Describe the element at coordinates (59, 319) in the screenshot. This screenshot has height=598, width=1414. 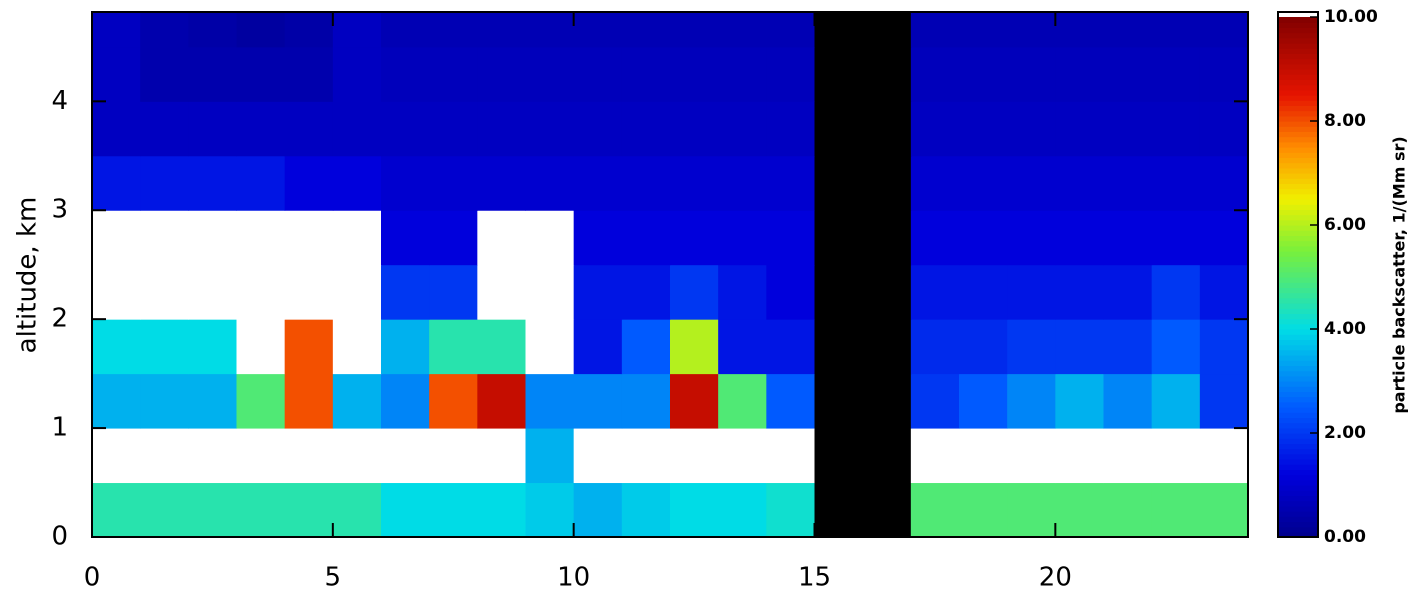
I see `y-tick-label: 2` at that location.